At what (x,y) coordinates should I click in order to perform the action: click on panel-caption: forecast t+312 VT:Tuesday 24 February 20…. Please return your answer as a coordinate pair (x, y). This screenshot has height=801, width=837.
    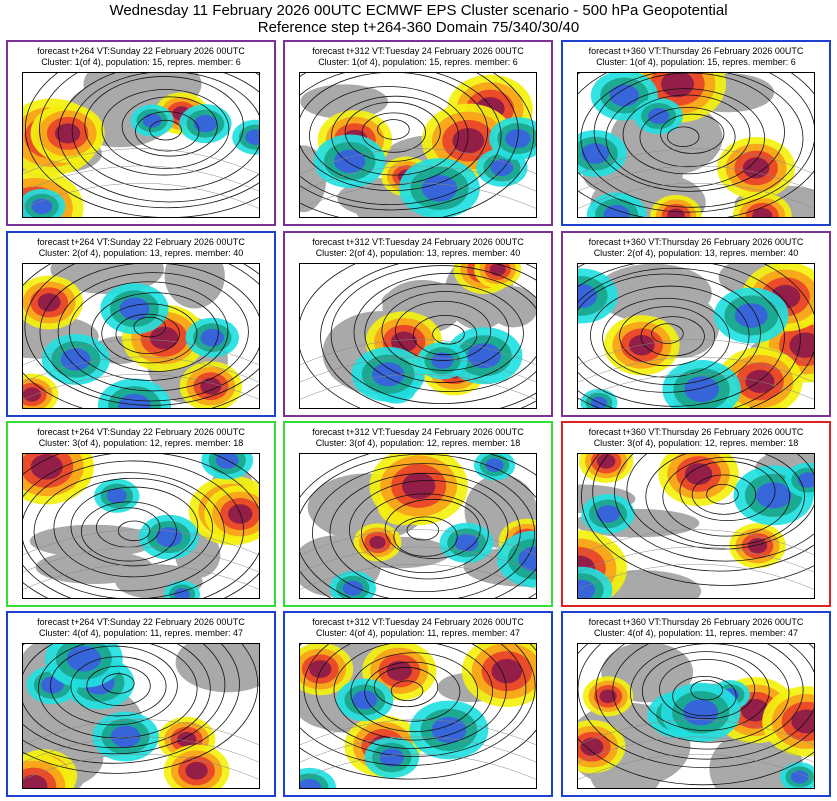
    Looking at the image, I should click on (418, 438).